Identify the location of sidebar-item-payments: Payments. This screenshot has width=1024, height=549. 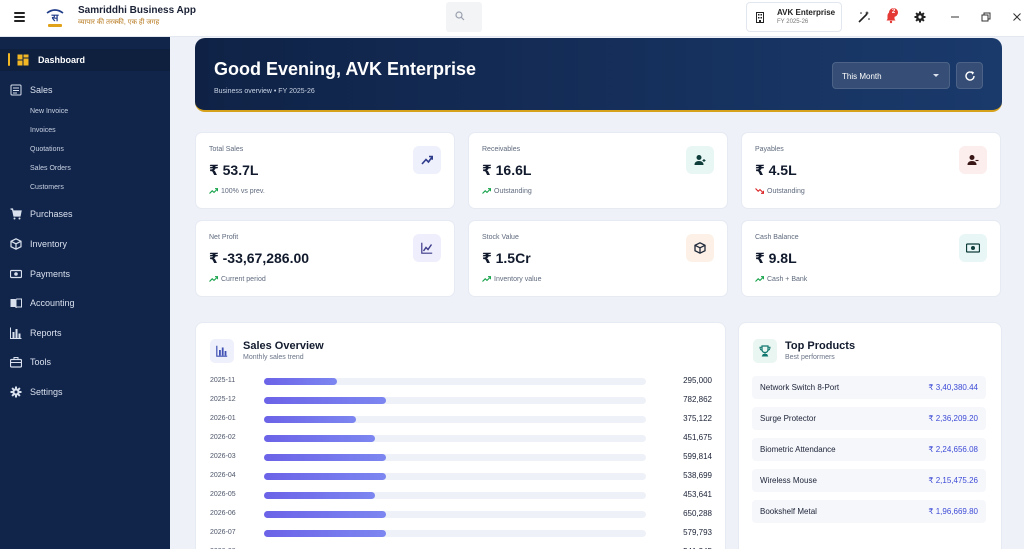
(85, 274).